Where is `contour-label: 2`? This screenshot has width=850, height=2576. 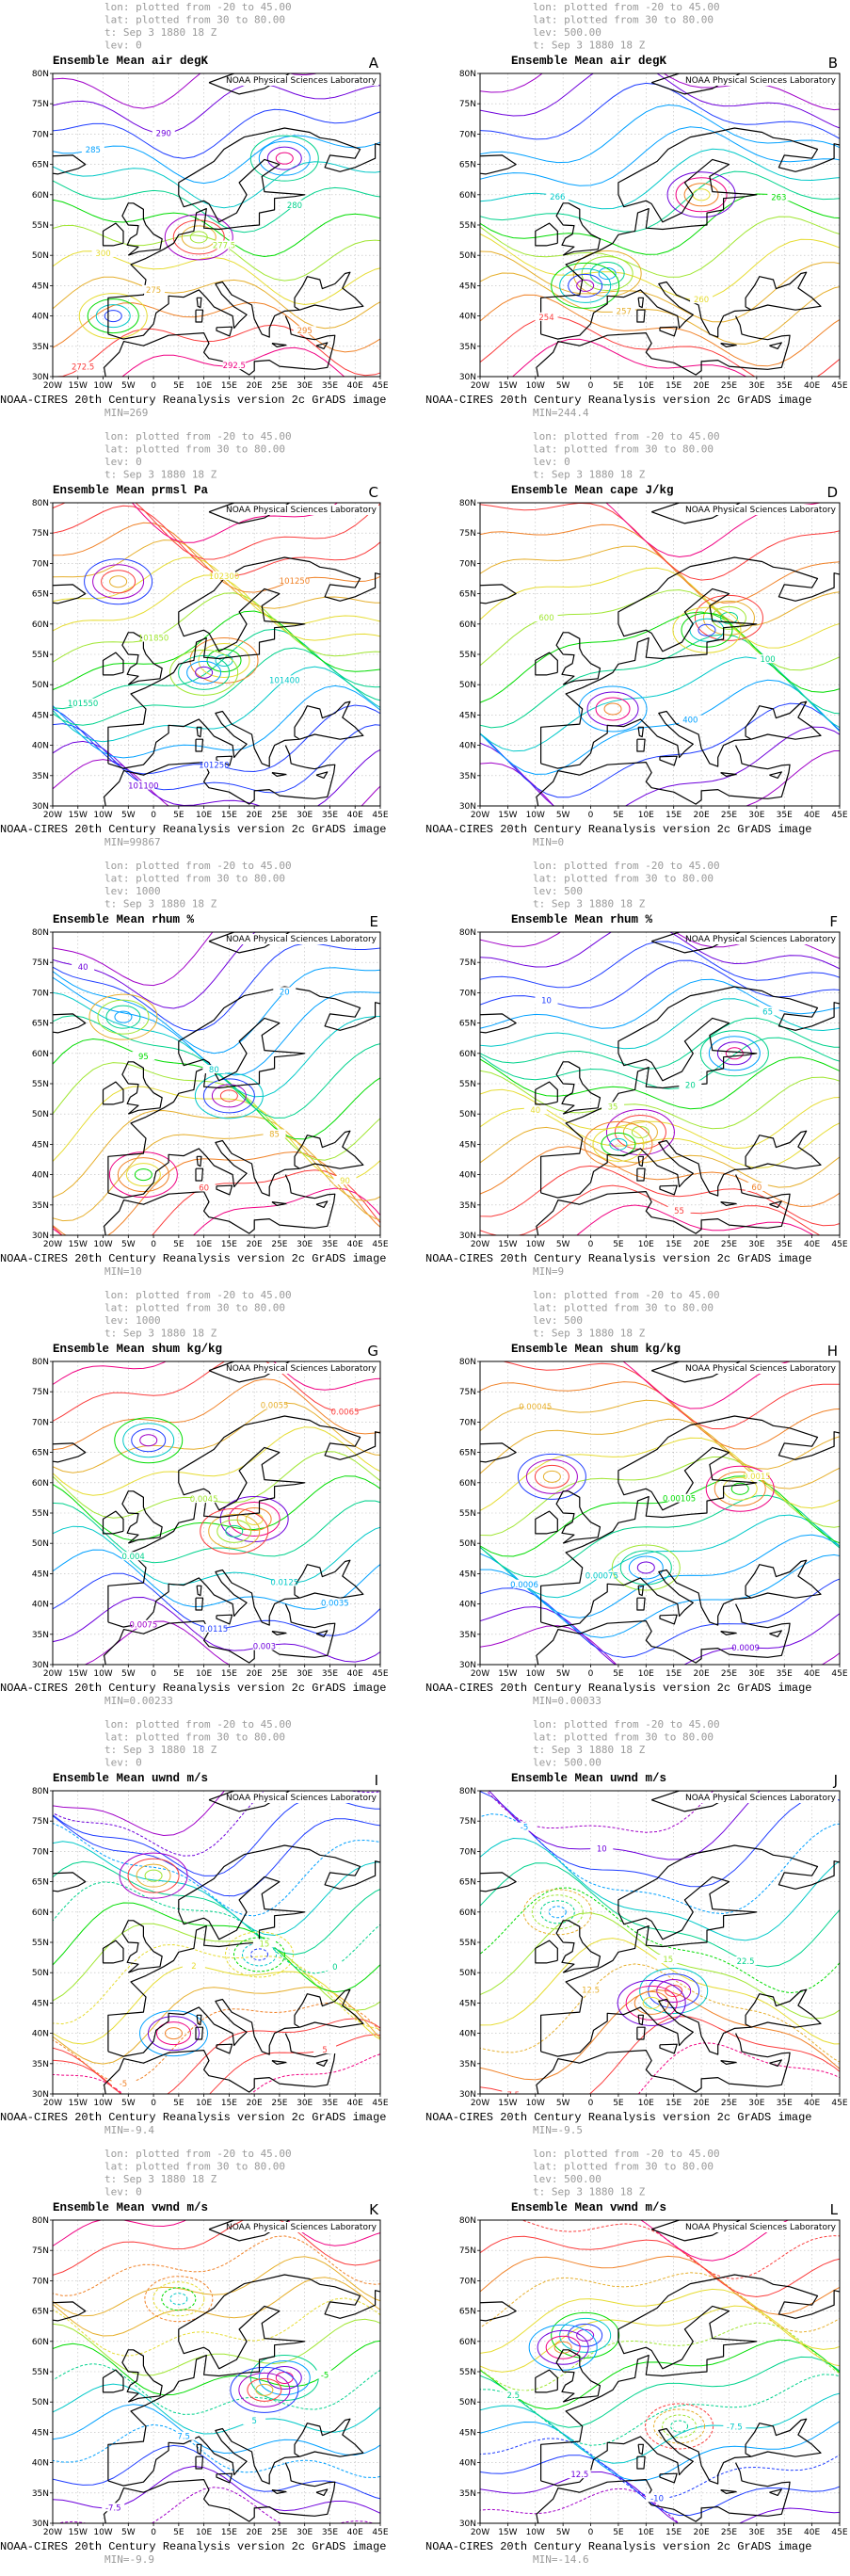
contour-label: 2 is located at coordinates (193, 1967).